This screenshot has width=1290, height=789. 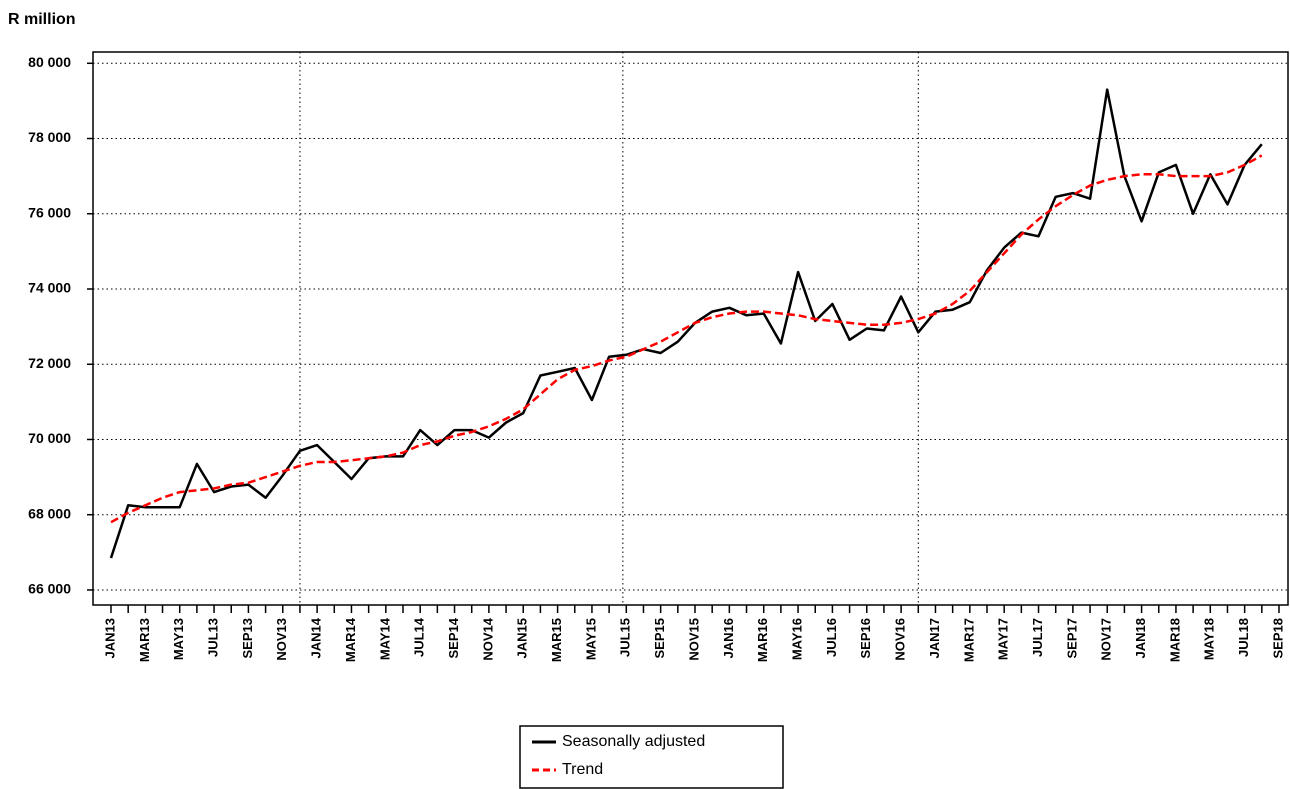 I want to click on x-tick-label: JAN14, so click(x=316, y=637).